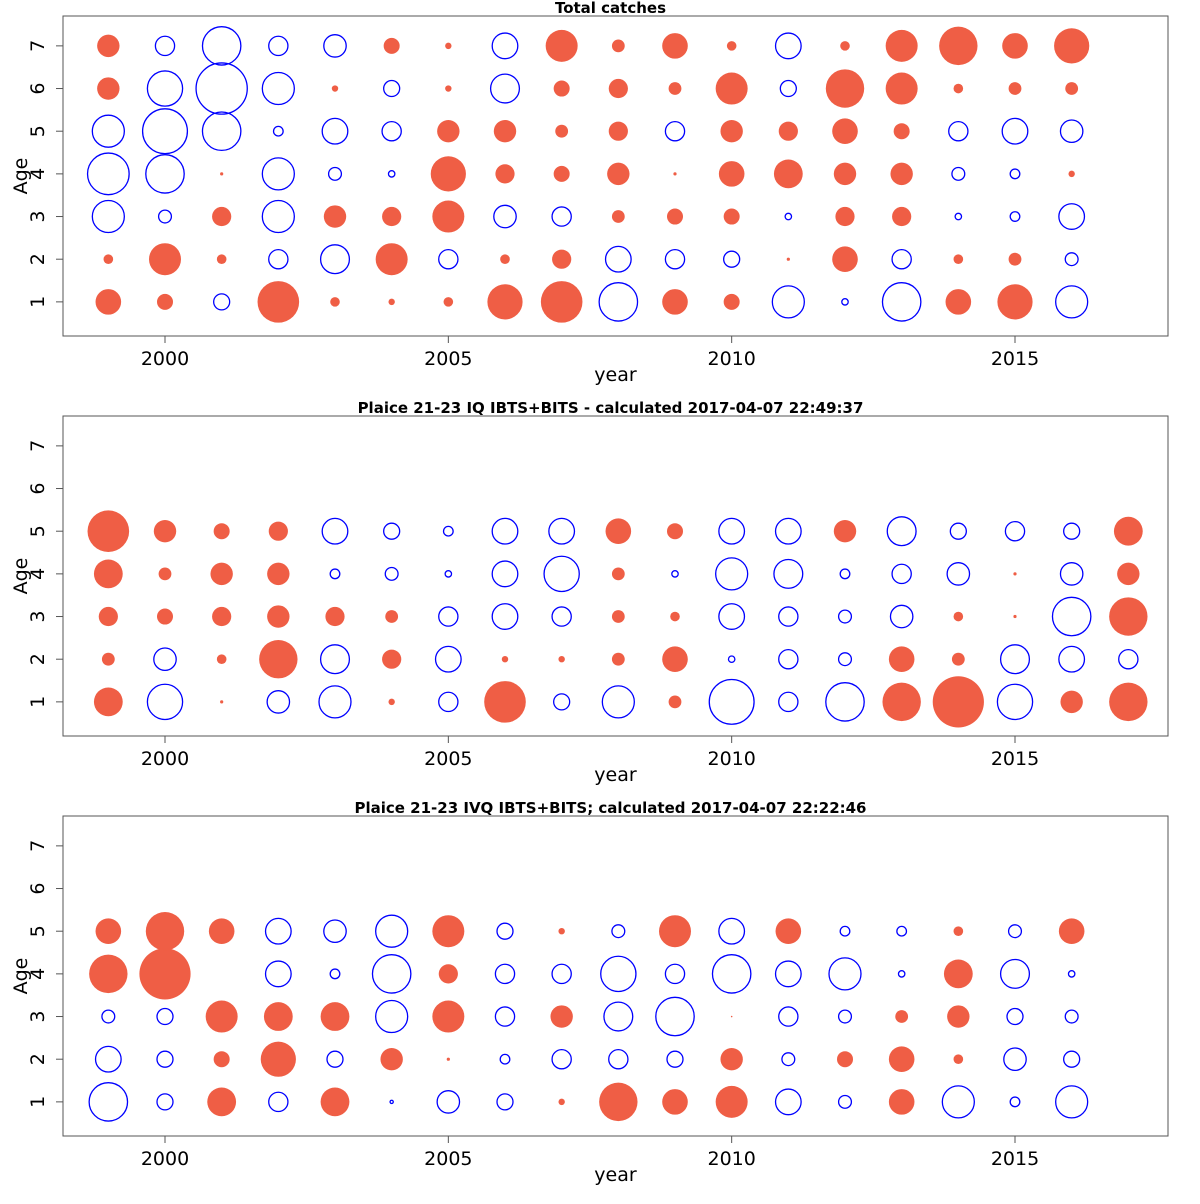  What do you see at coordinates (38, 1102) in the screenshot?
I see `y-tick-label: 1` at bounding box center [38, 1102].